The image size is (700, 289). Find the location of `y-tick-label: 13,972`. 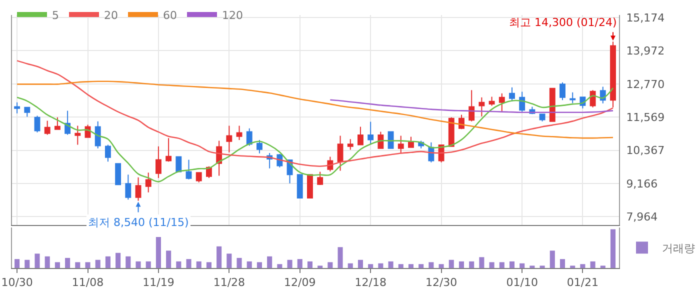

y-tick-label: 13,972 is located at coordinates (645, 51).